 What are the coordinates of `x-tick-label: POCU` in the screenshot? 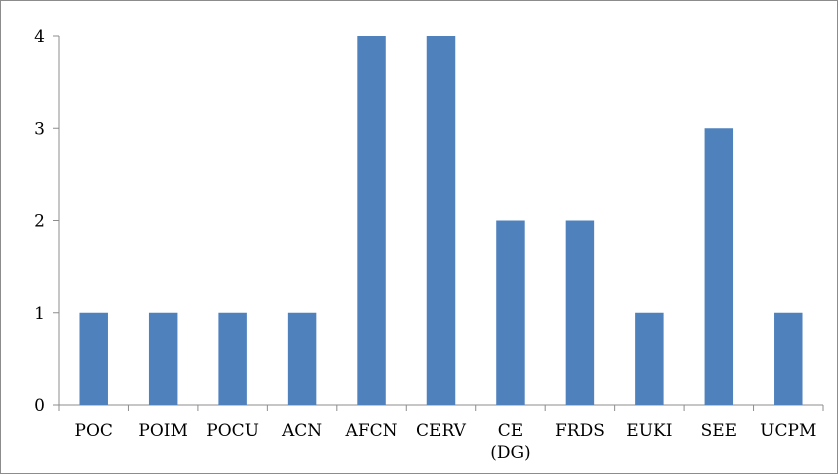 It's located at (232, 431).